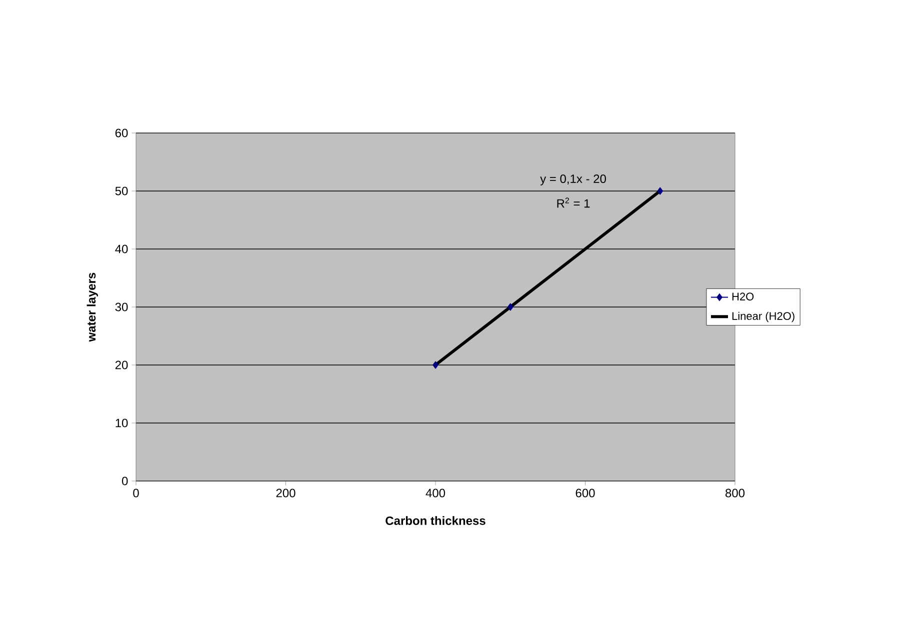 The height and width of the screenshot is (621, 914). Describe the element at coordinates (763, 317) in the screenshot. I see `legend-label: Linear (H2O)` at that location.